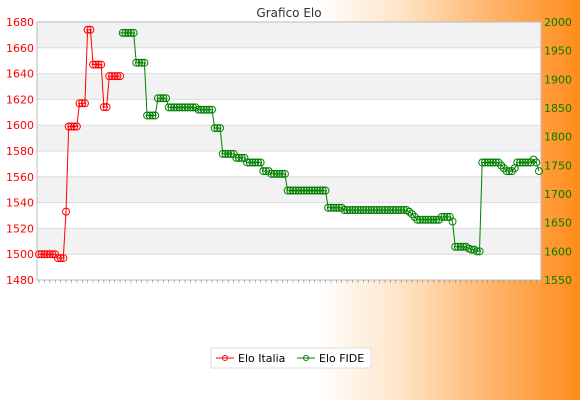  Describe the element at coordinates (20, 151) in the screenshot. I see `left-tick-label: 1580` at that location.